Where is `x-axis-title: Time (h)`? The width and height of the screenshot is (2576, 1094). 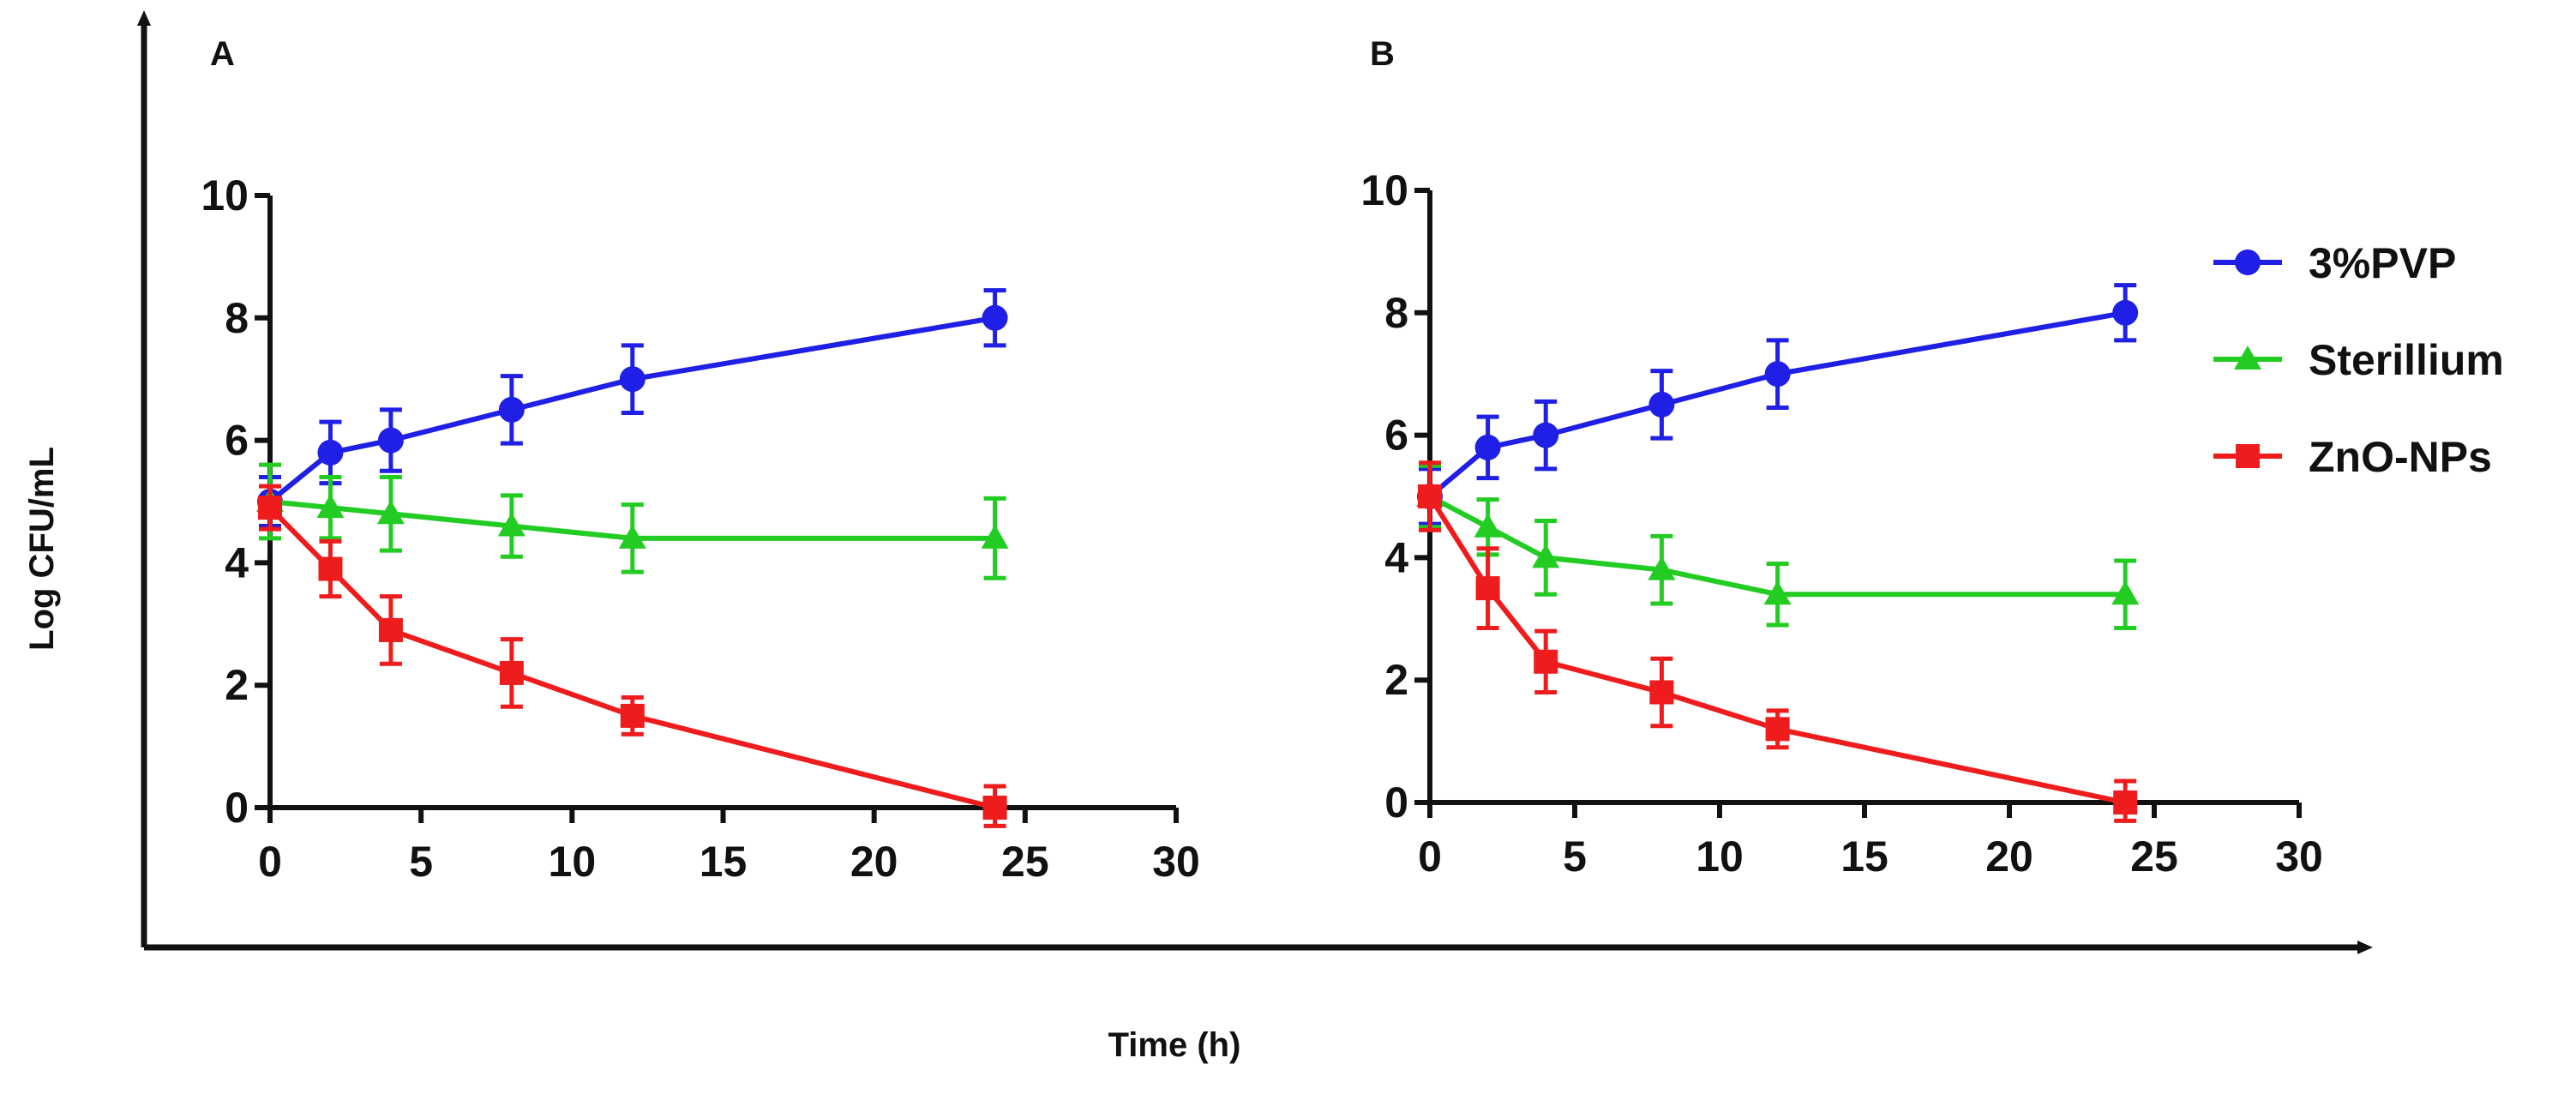 x-axis-title: Time (h) is located at coordinates (1174, 1045).